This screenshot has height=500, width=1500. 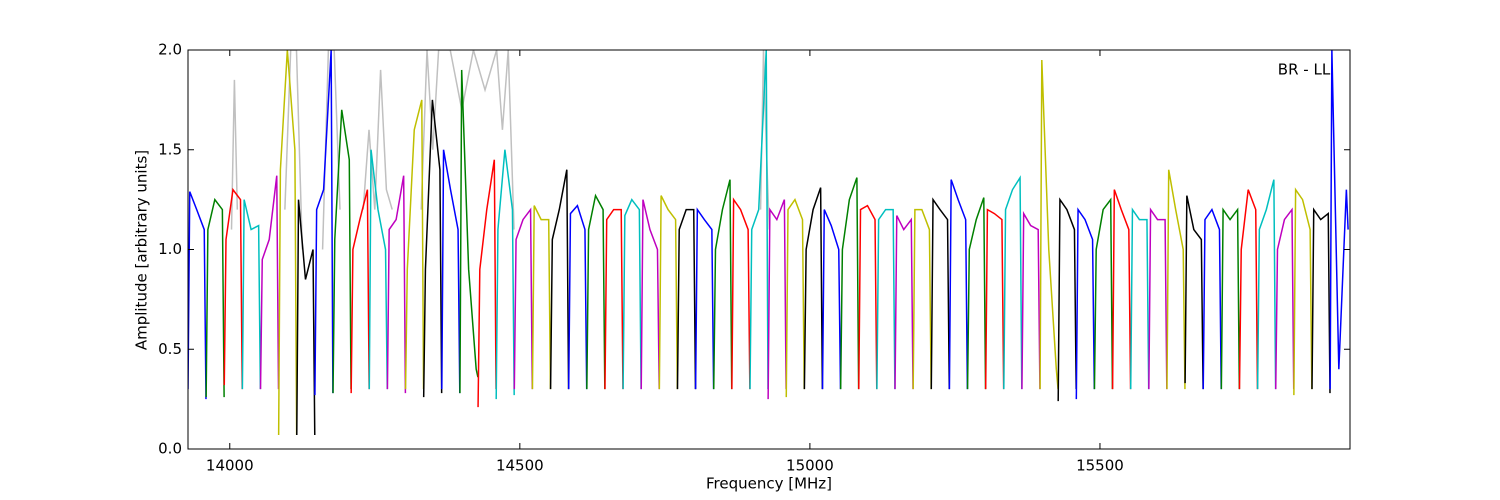 What do you see at coordinates (170, 50) in the screenshot?
I see `y-tick-label: 2.0` at bounding box center [170, 50].